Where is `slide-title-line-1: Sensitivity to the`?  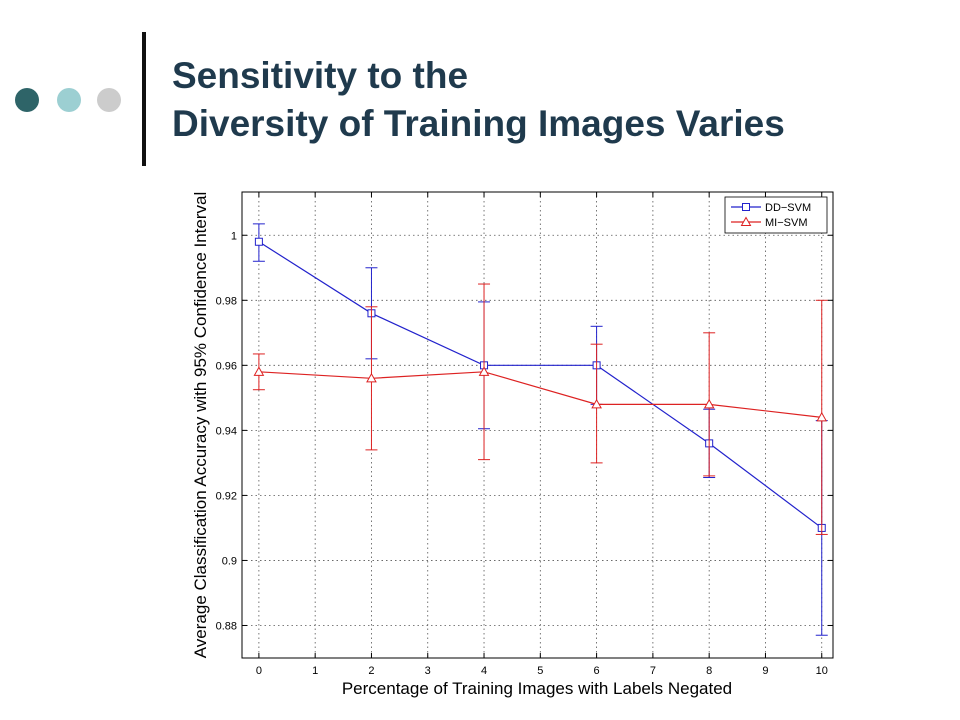
slide-title-line-1: Sensitivity to the is located at coordinates (320, 75).